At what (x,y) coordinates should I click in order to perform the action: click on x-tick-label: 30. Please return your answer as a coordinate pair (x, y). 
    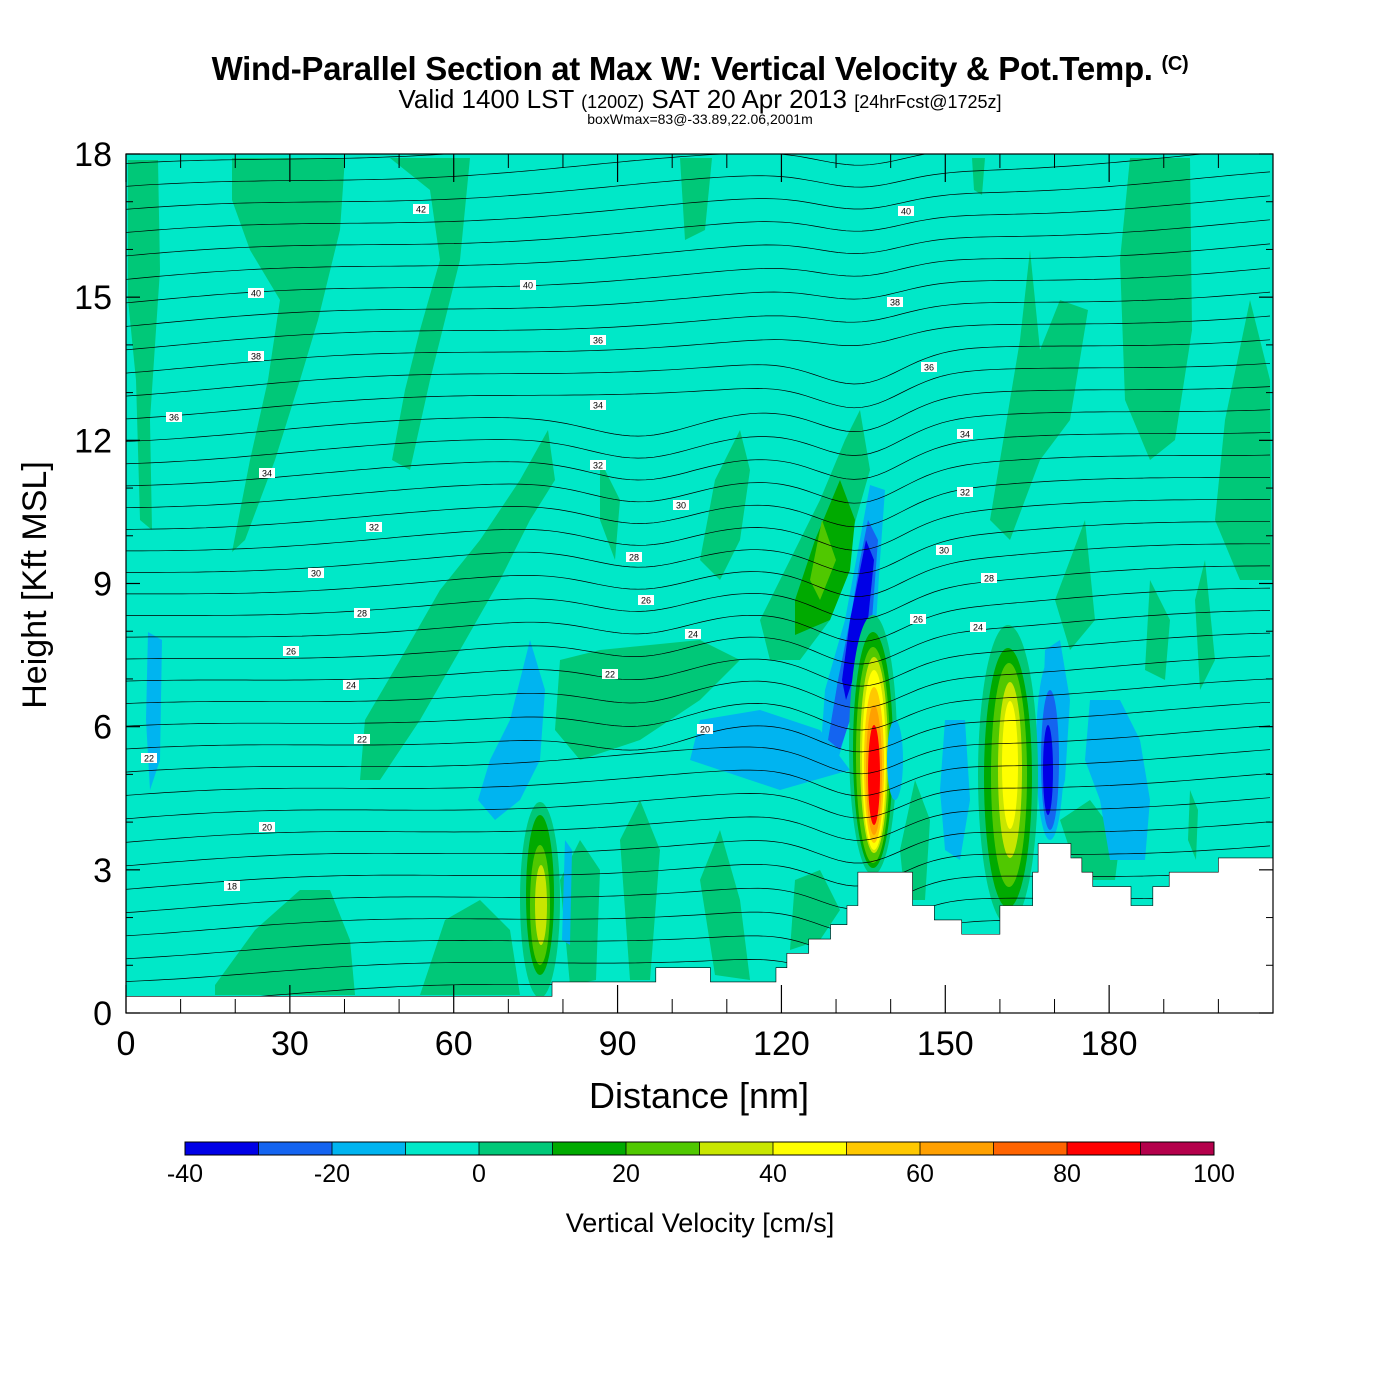
    Looking at the image, I should click on (290, 1044).